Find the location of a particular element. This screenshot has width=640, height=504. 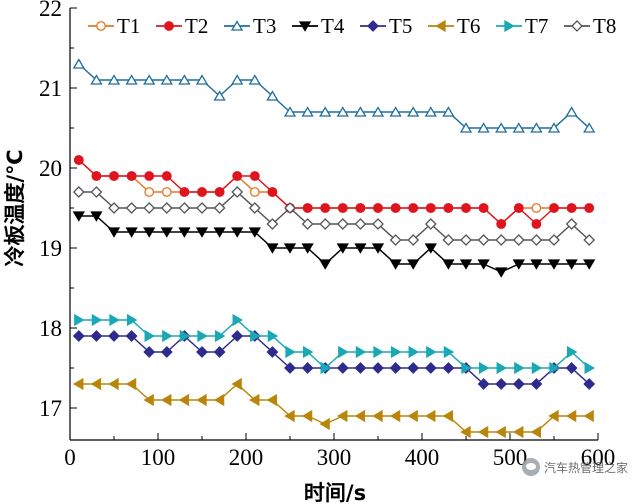

series-T7 is located at coordinates (334, 344).